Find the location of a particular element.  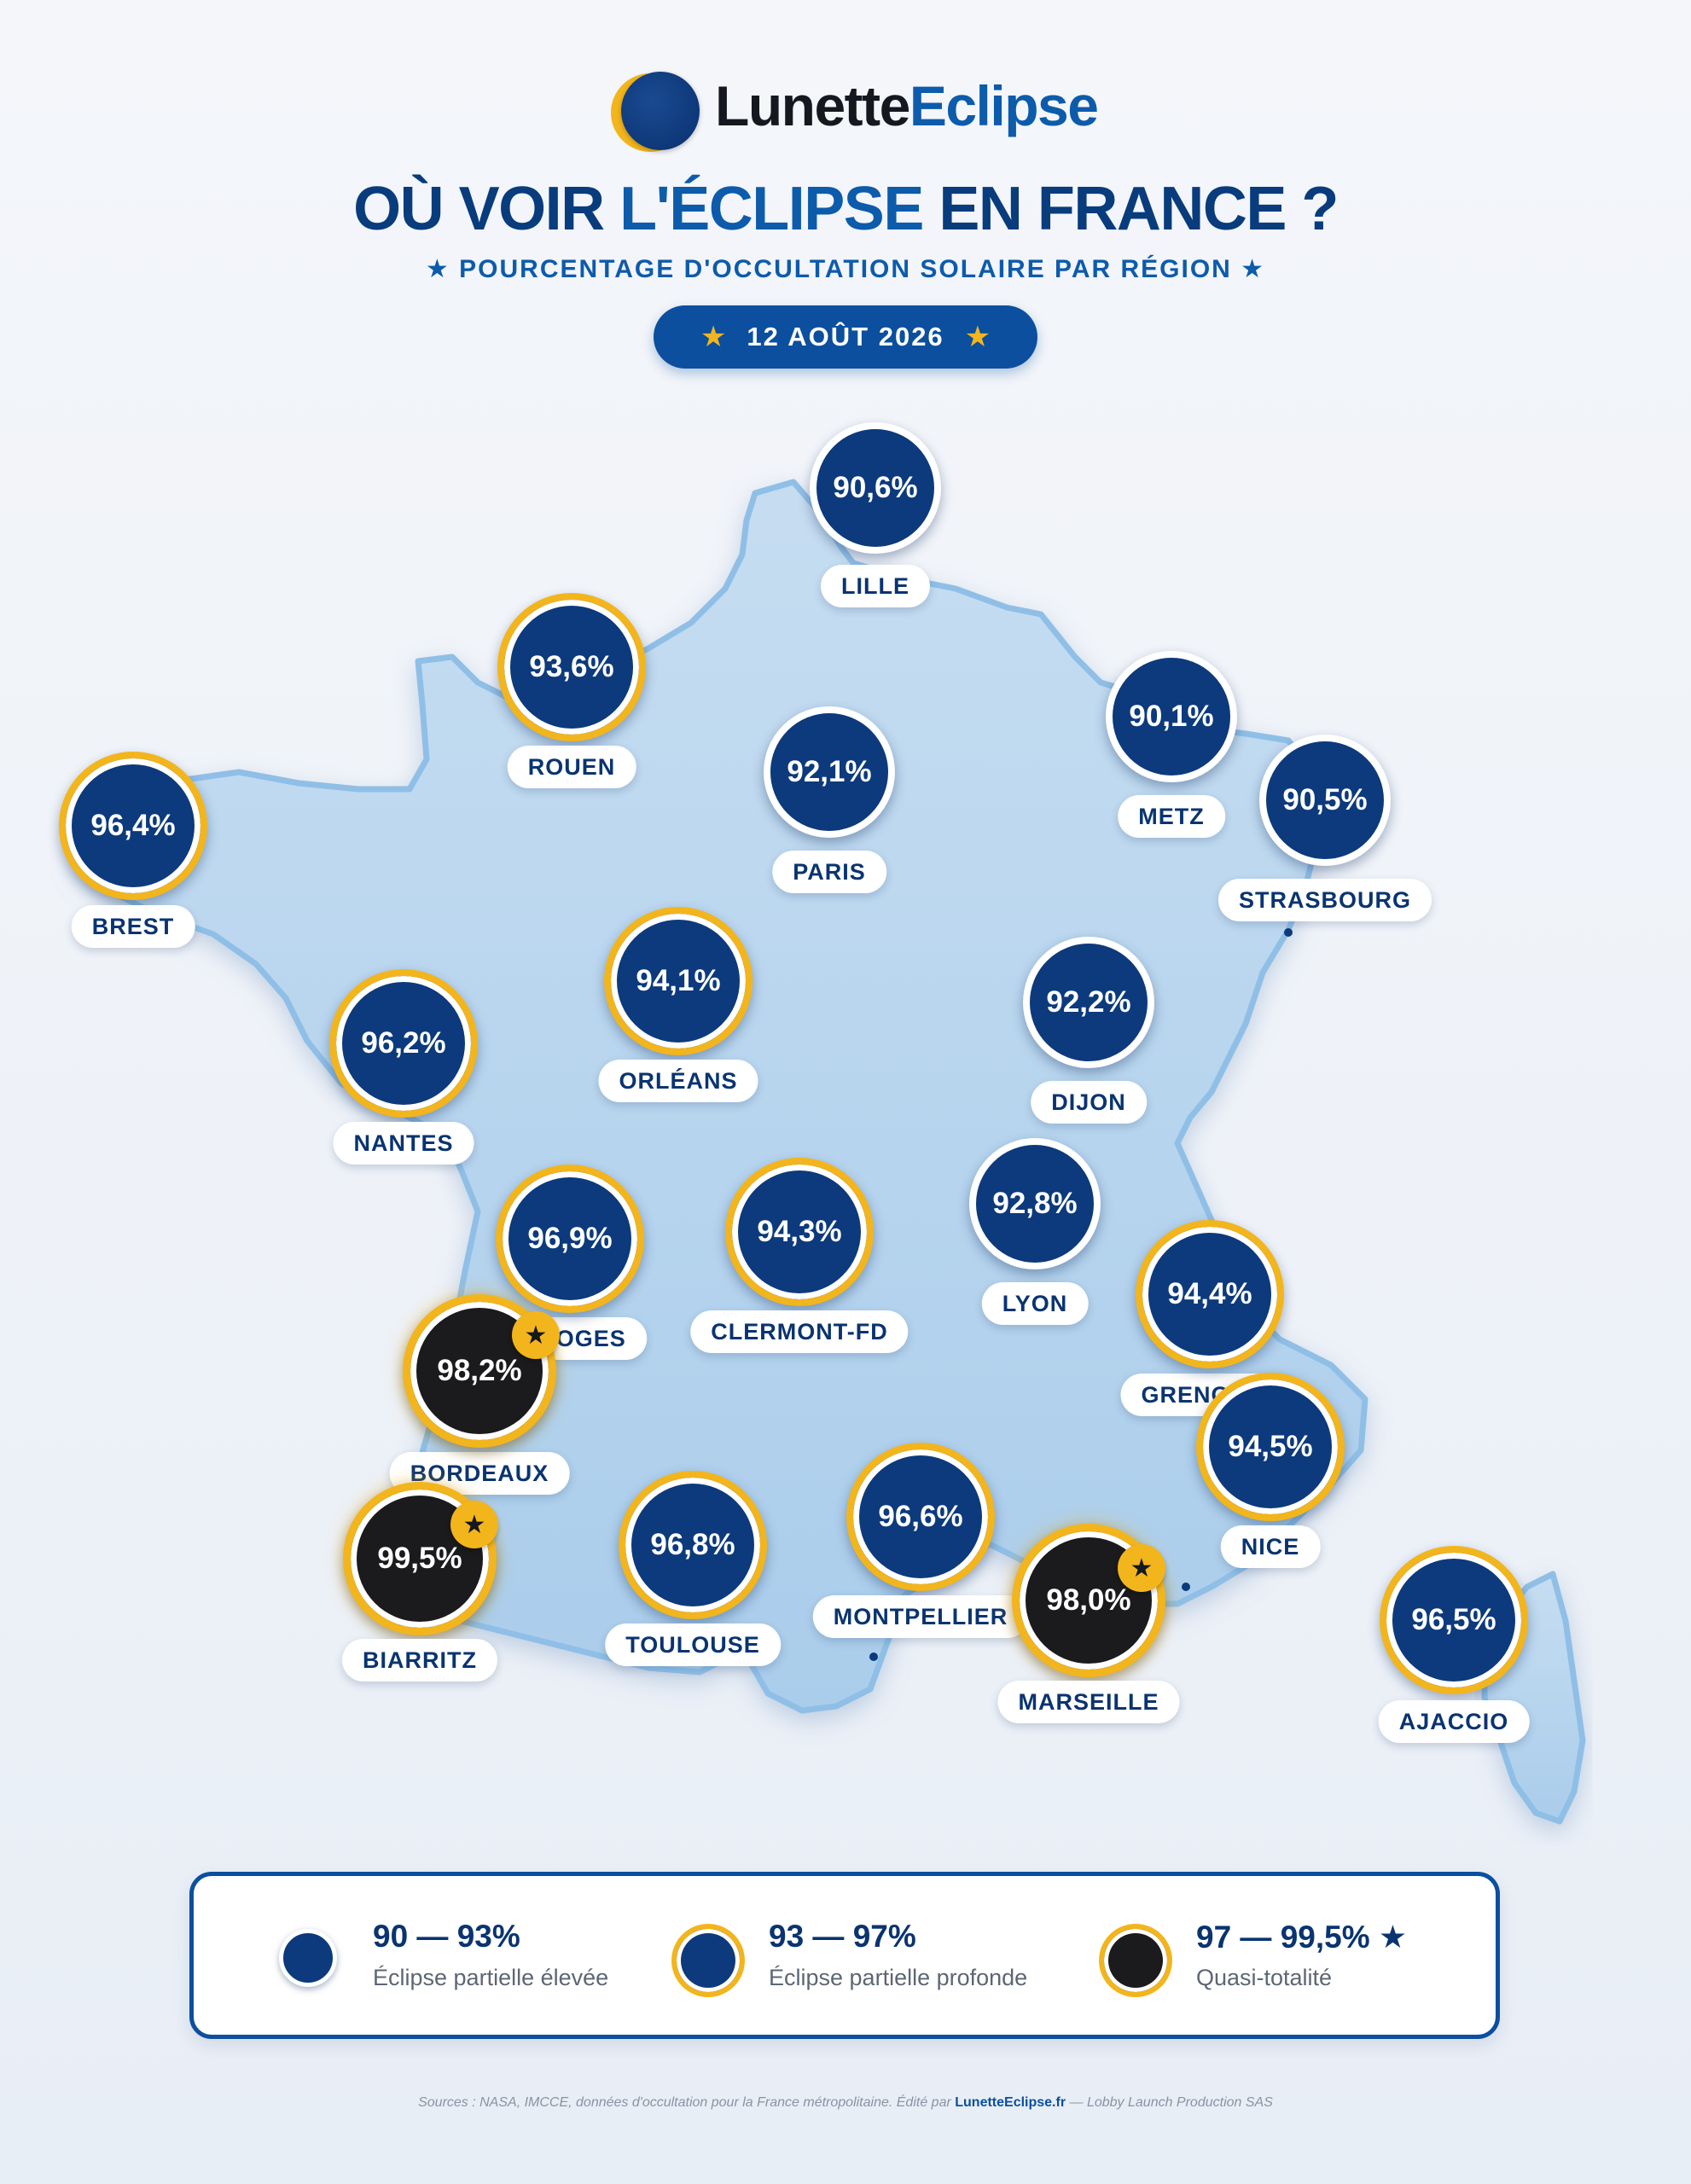

legend-swatch-black-gold is located at coordinates (1135, 1961).